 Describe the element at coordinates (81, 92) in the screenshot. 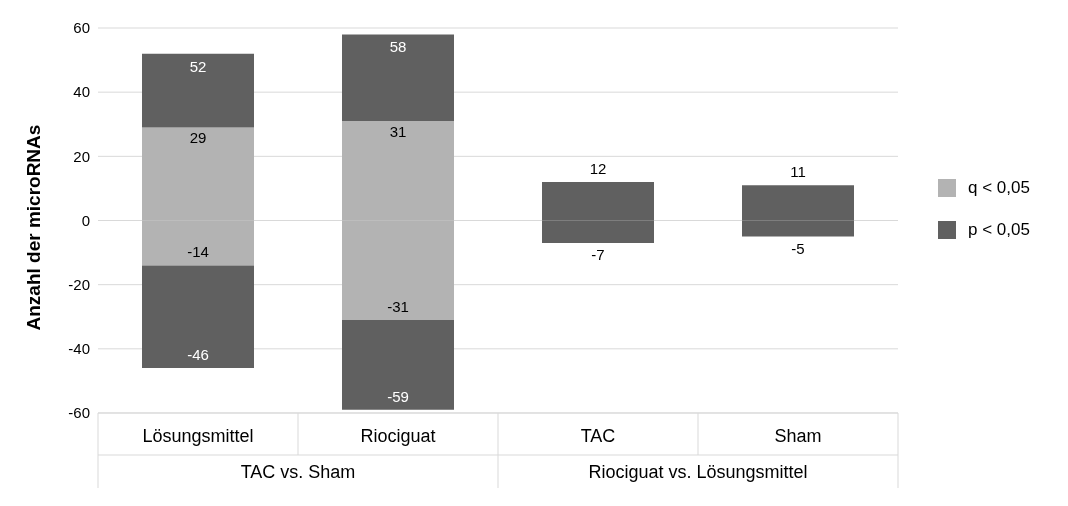

I see `y-tick-label: 40` at that location.